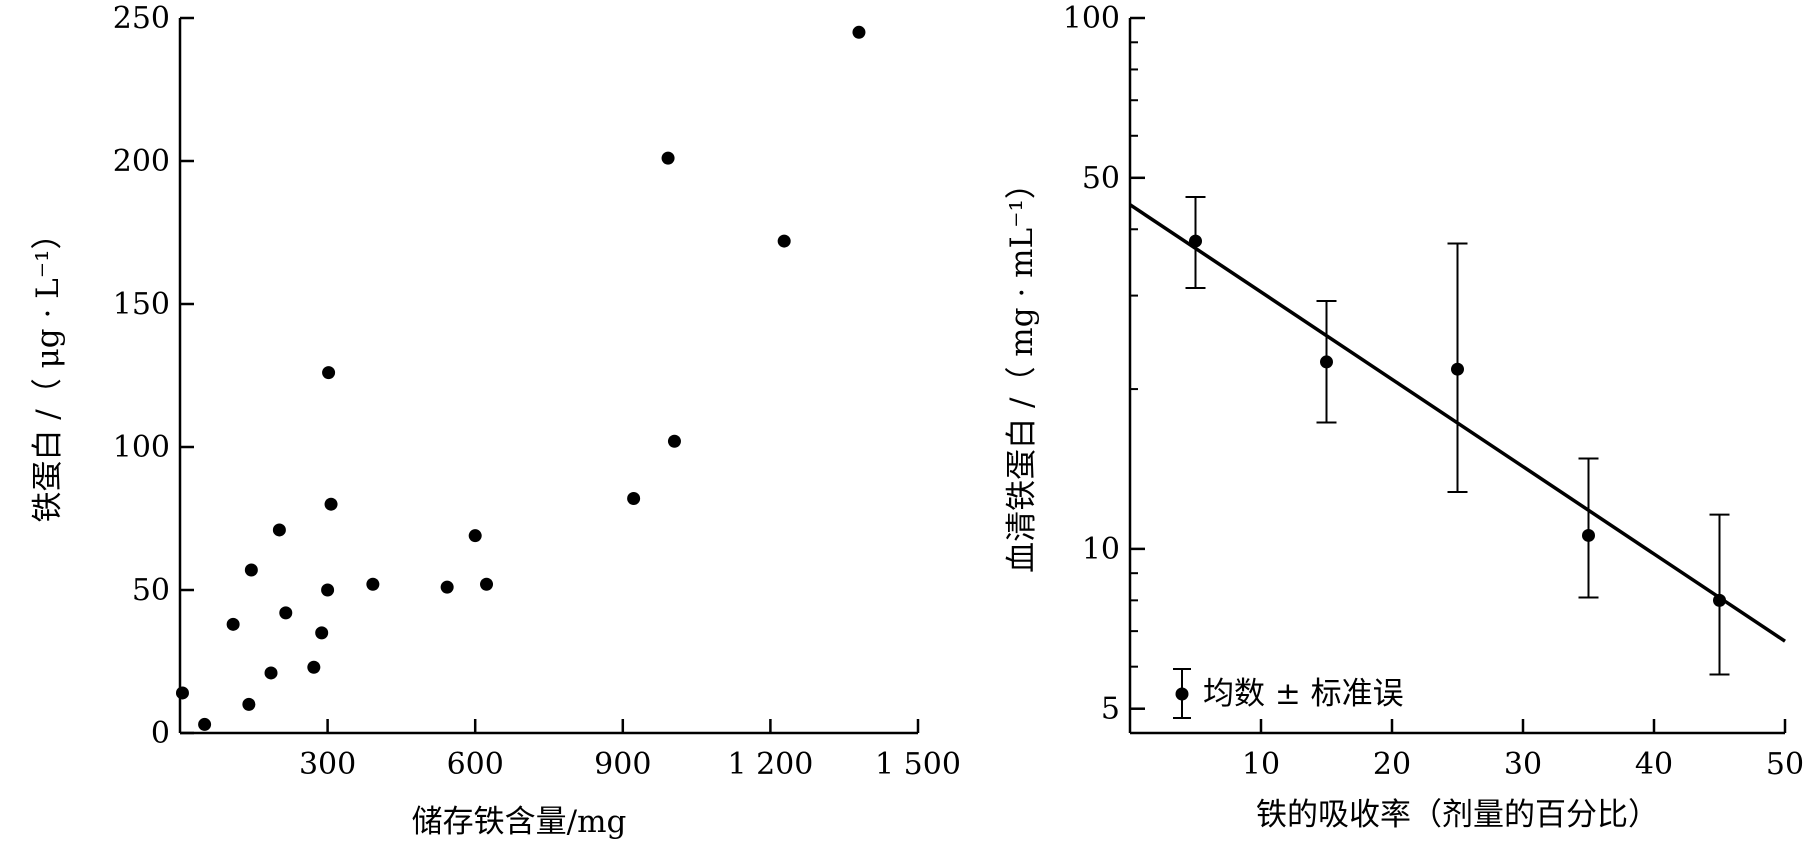 The width and height of the screenshot is (1805, 848). Describe the element at coordinates (1110, 709) in the screenshot. I see `right-y-tick-label: 5` at that location.